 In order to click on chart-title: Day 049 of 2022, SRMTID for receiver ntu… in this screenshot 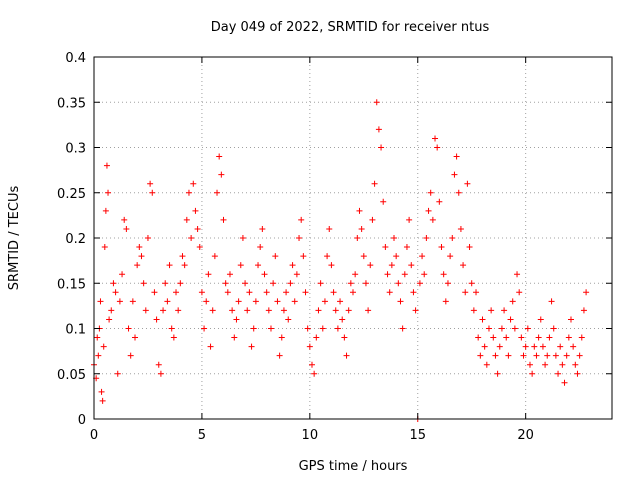, I will do `click(350, 27)`.